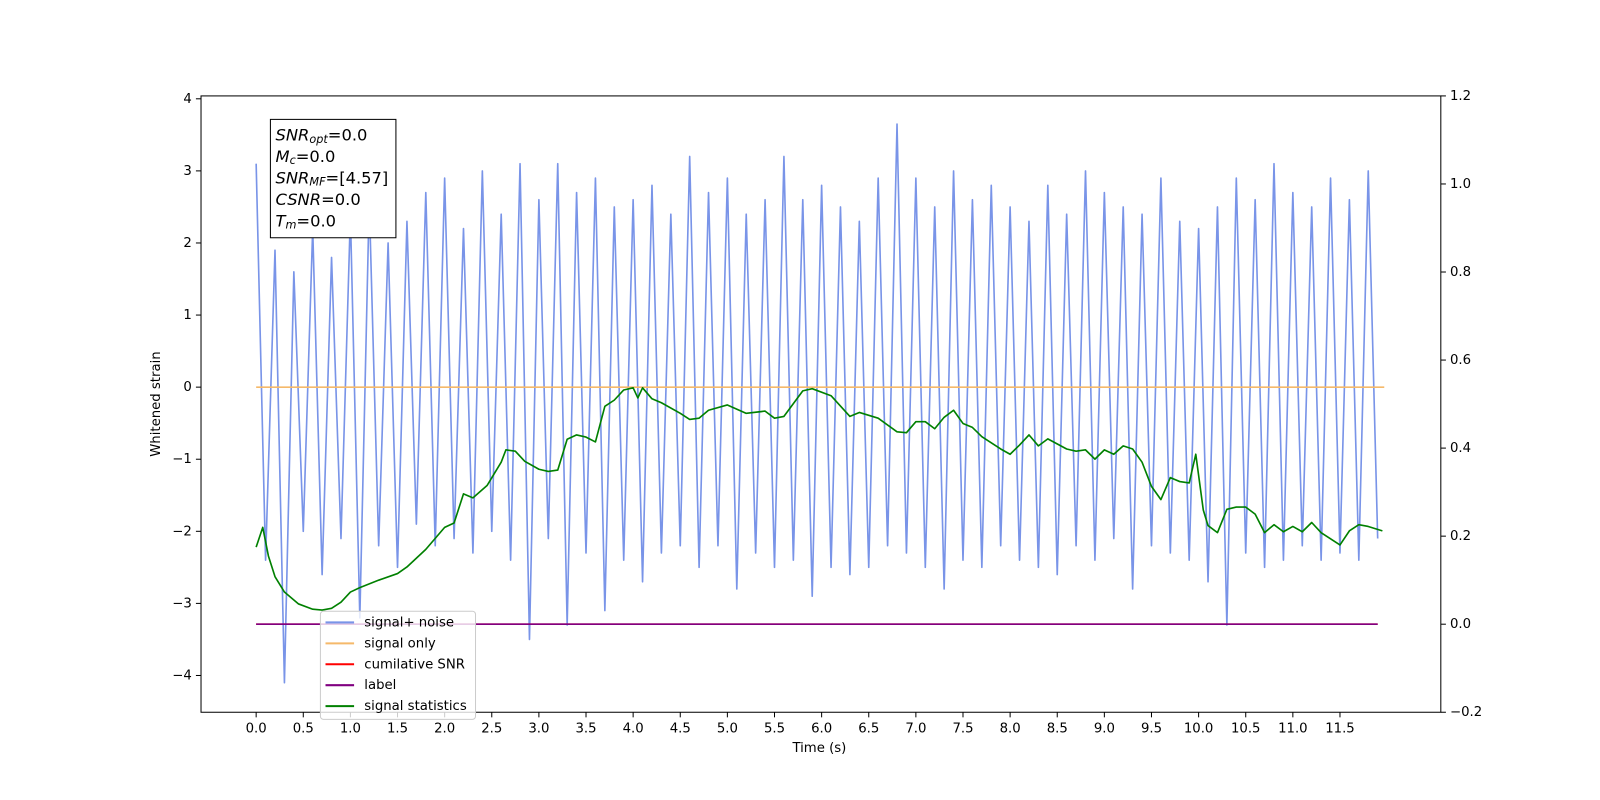 Image resolution: width=1600 pixels, height=800 pixels. I want to click on y2-tick-label: 1.2, so click(1460, 96).